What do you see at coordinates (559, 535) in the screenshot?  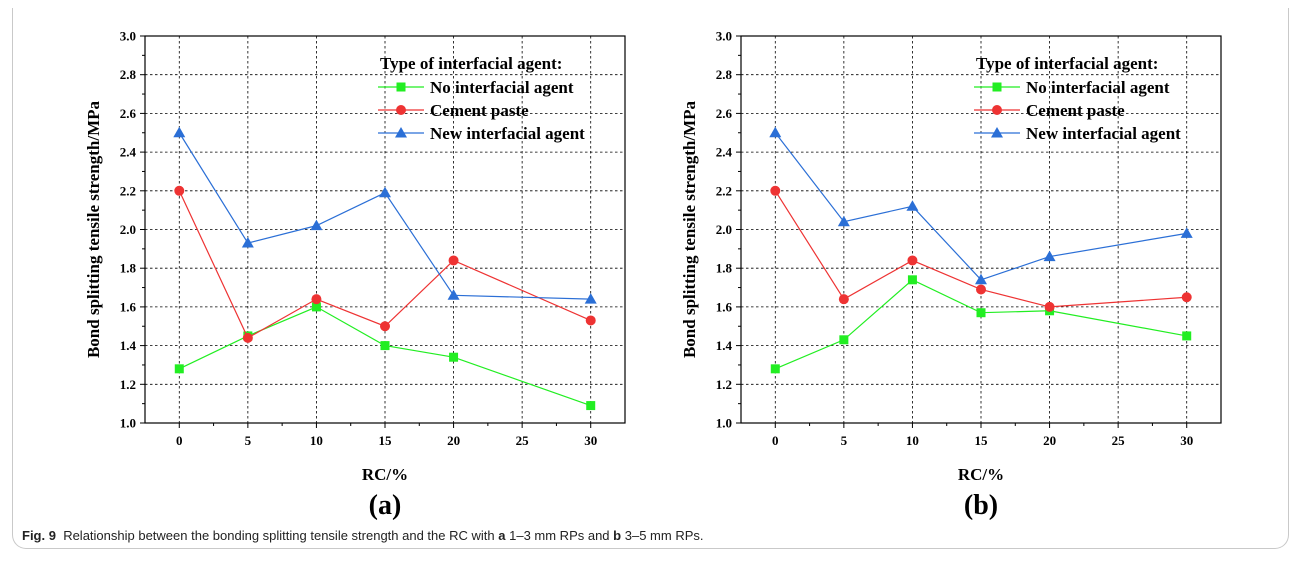 I see `caption-text-2: 1–3 mm RPs and` at bounding box center [559, 535].